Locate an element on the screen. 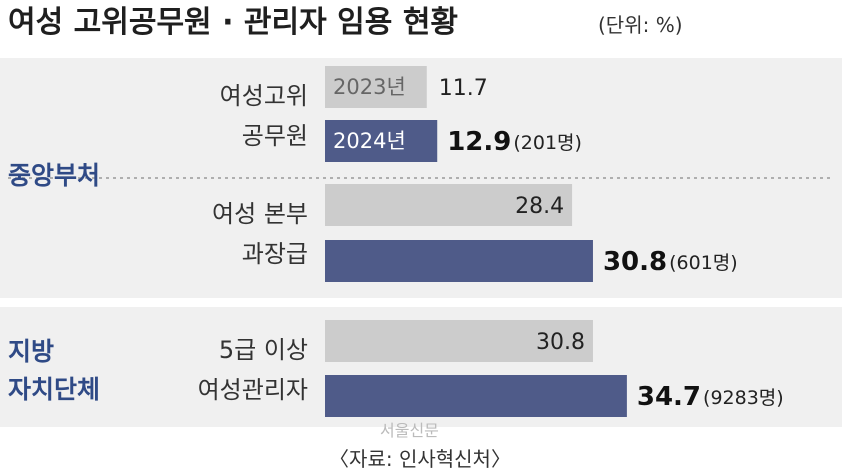 This screenshot has height=476, width=842. row1-label-line2: 공무원 is located at coordinates (275, 136).